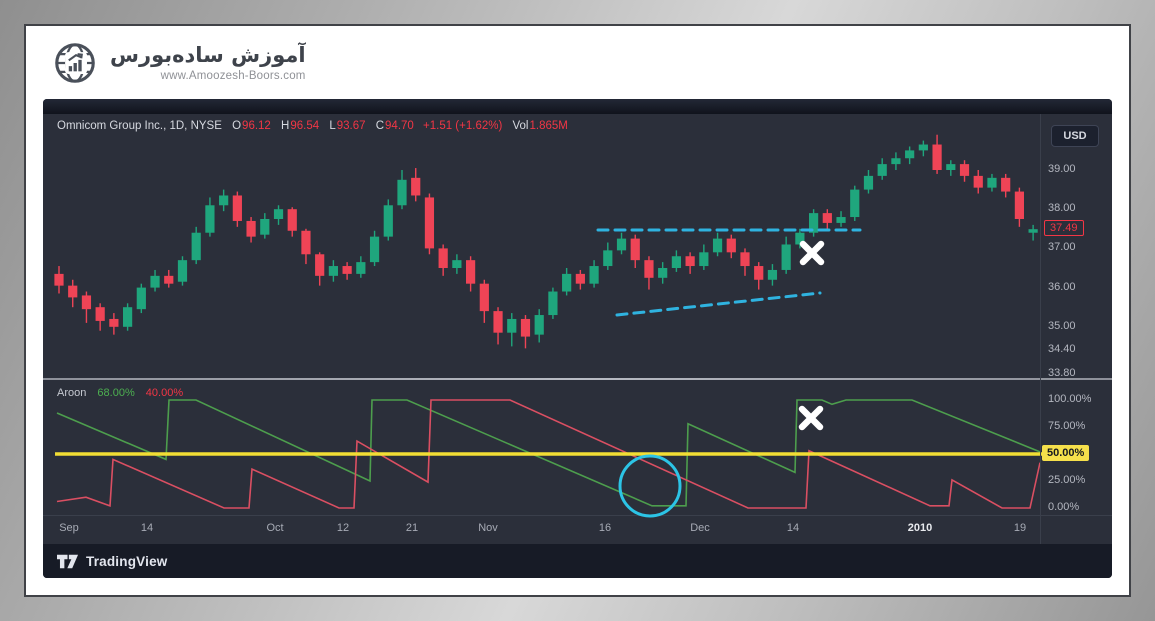  Describe the element at coordinates (1062, 286) in the screenshot. I see `price-tick: 36.00` at that location.